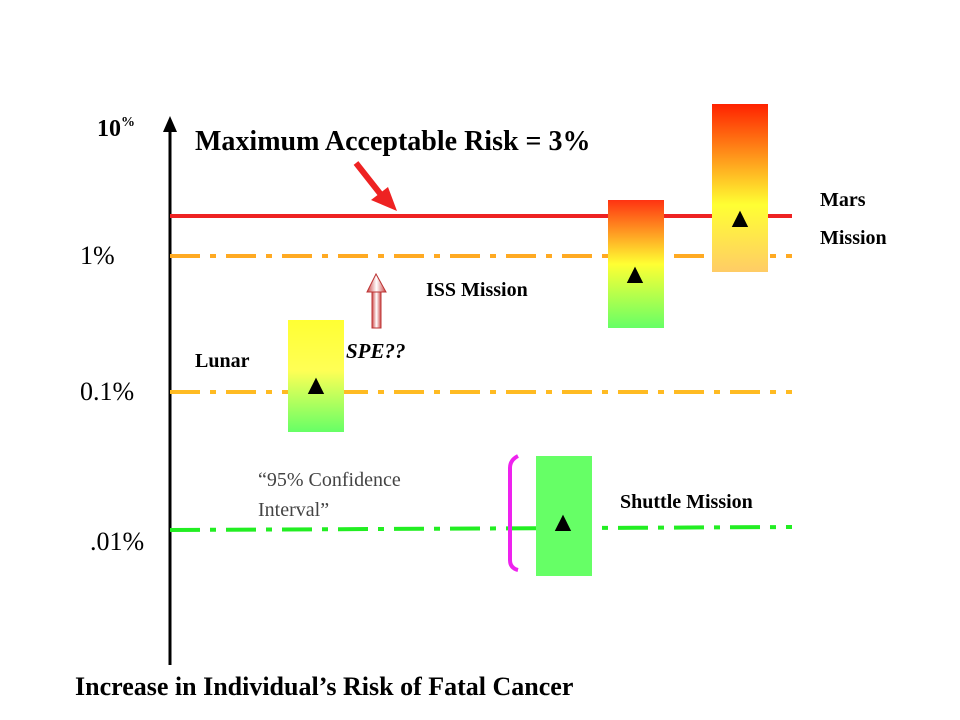 Image resolution: width=960 pixels, height=720 pixels. Describe the element at coordinates (376, 309) in the screenshot. I see `spe-arrow-shaft` at that location.